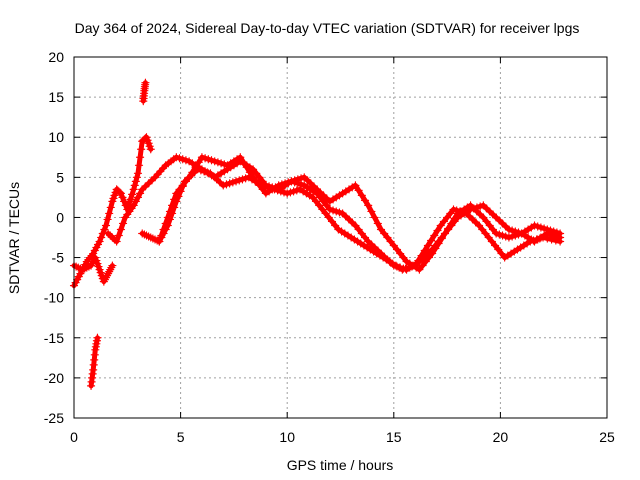  I want to click on x-tick-label: 0, so click(74, 437).